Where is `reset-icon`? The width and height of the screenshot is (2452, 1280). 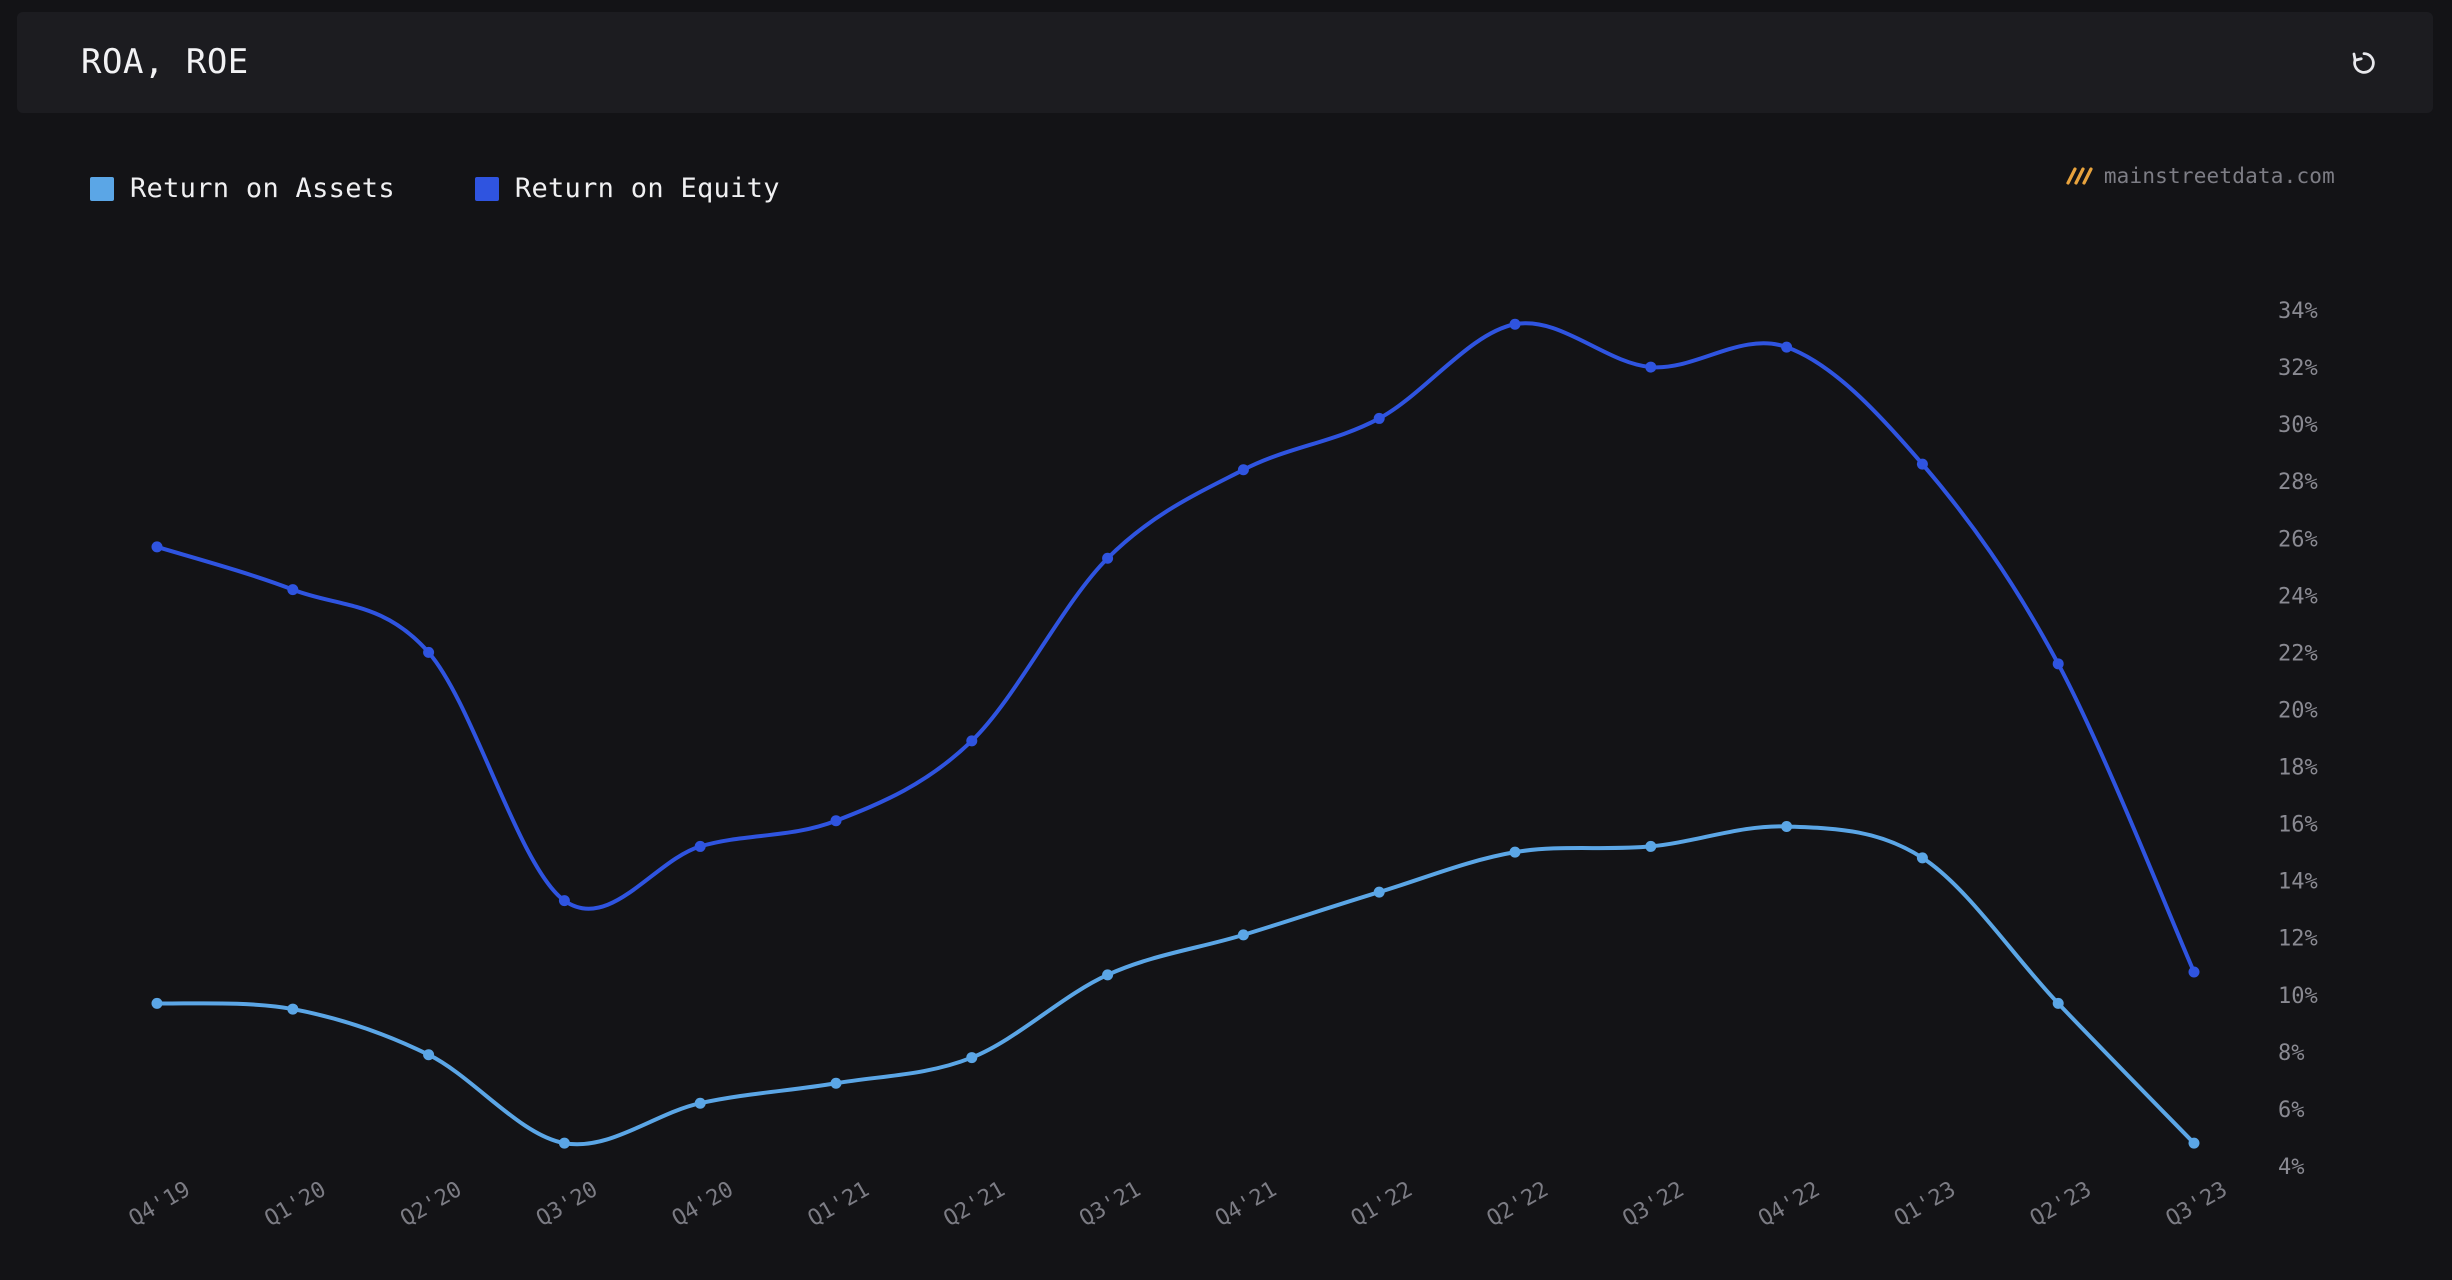
reset-icon is located at coordinates (2363, 63).